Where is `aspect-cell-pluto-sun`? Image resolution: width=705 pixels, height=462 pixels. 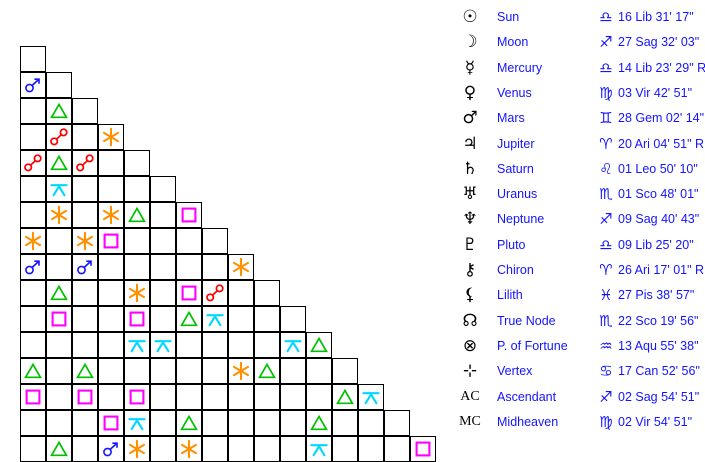 aspect-cell-pluto-sun is located at coordinates (33, 267).